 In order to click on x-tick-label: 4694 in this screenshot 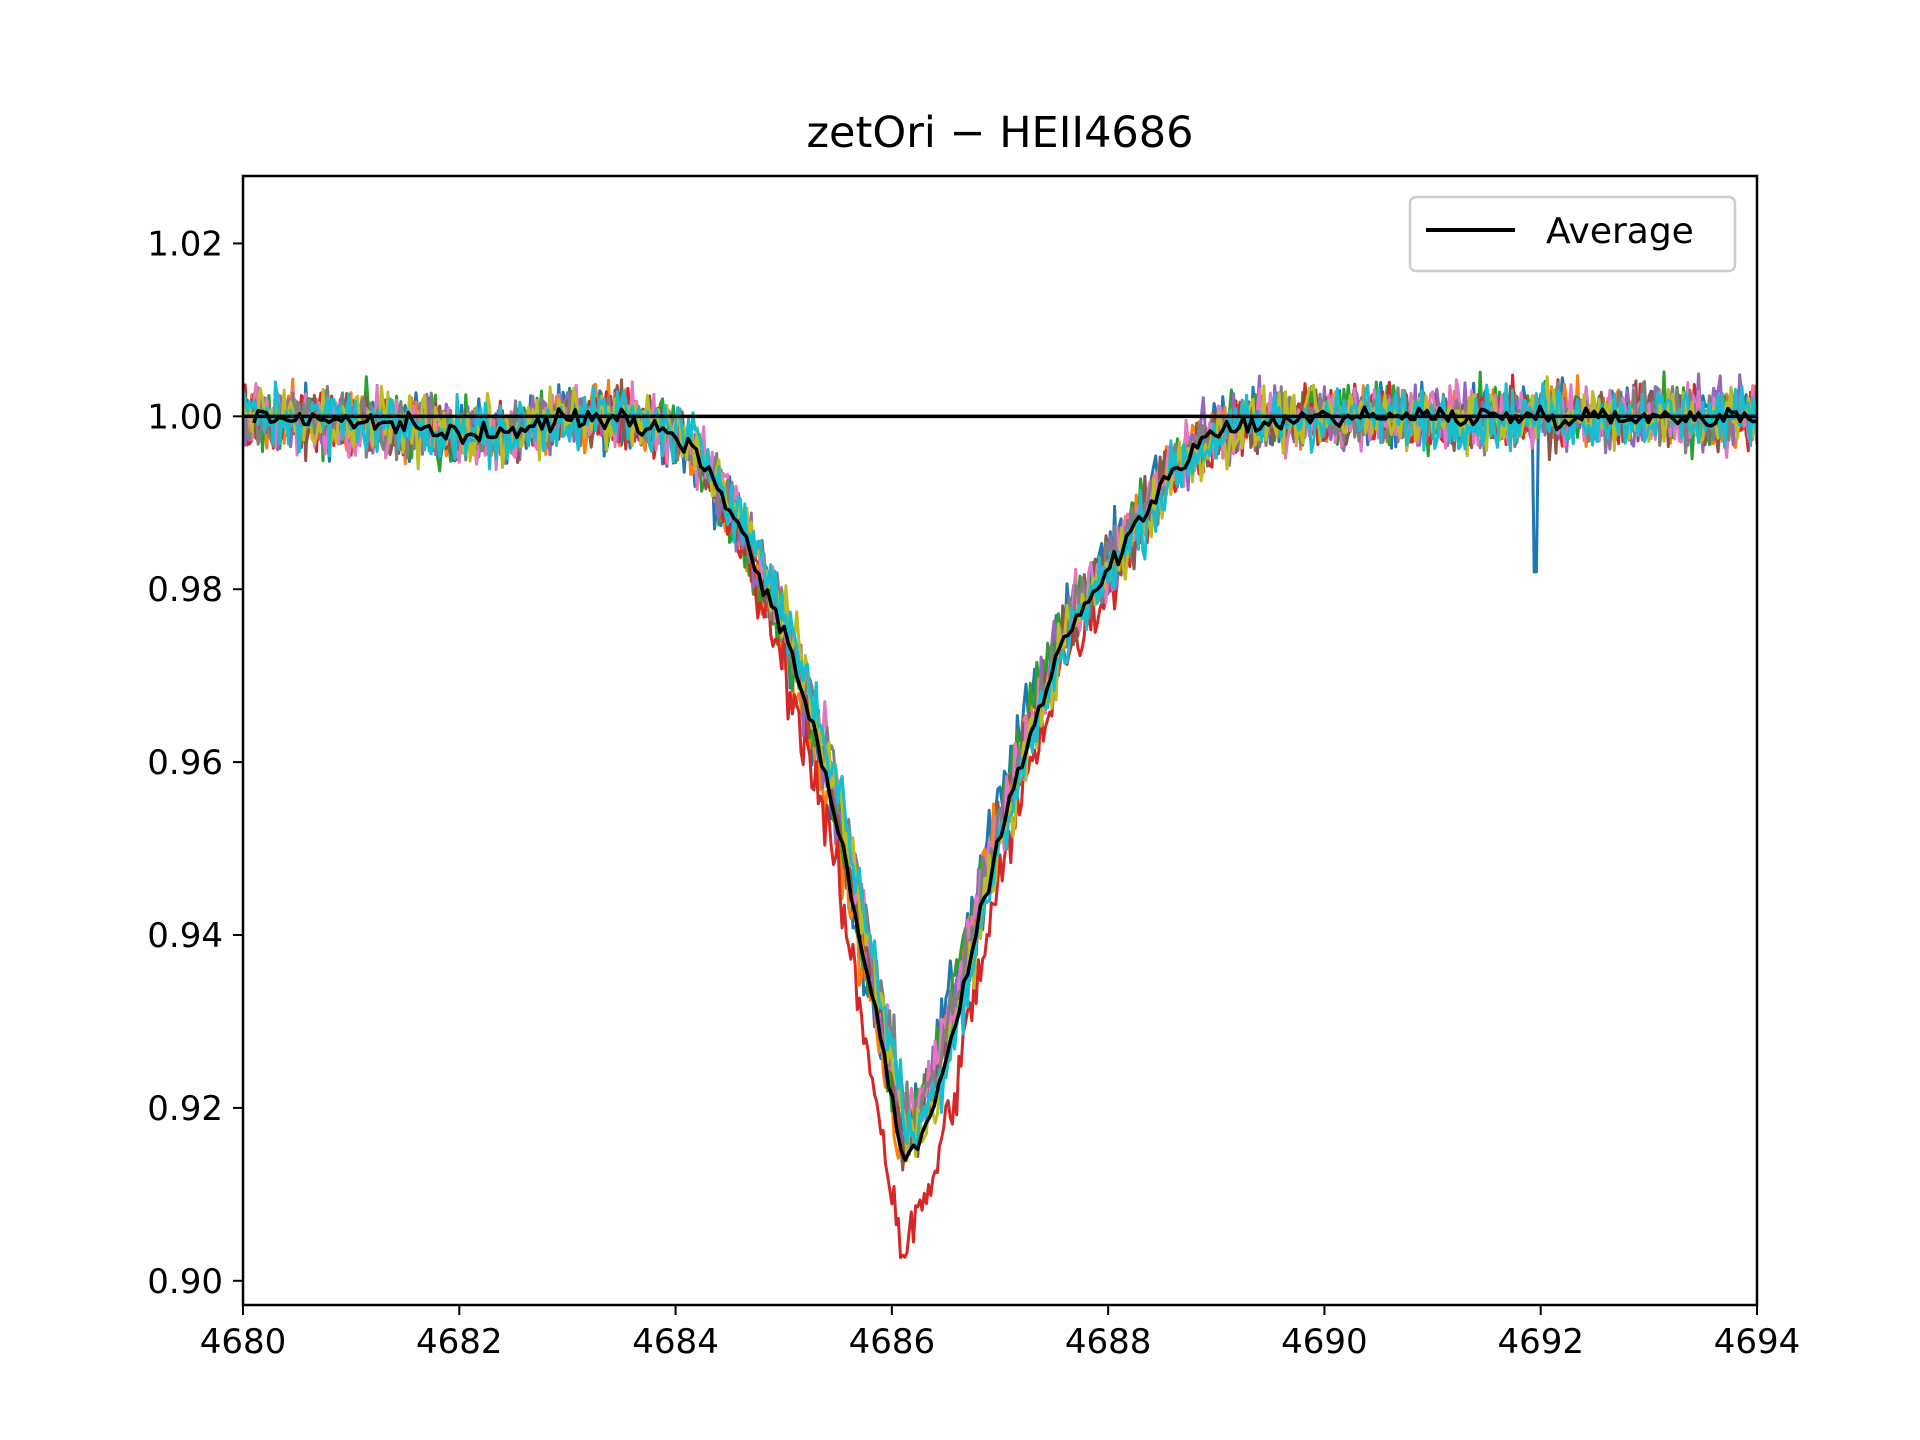, I will do `click(1757, 1342)`.